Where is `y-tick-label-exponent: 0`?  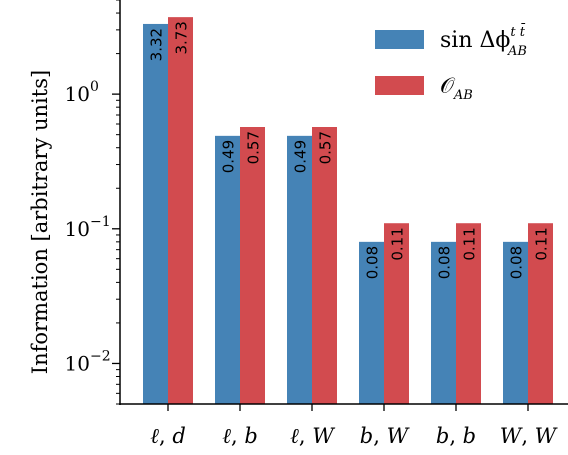
y-tick-label-exponent: 0 is located at coordinates (94, 87).